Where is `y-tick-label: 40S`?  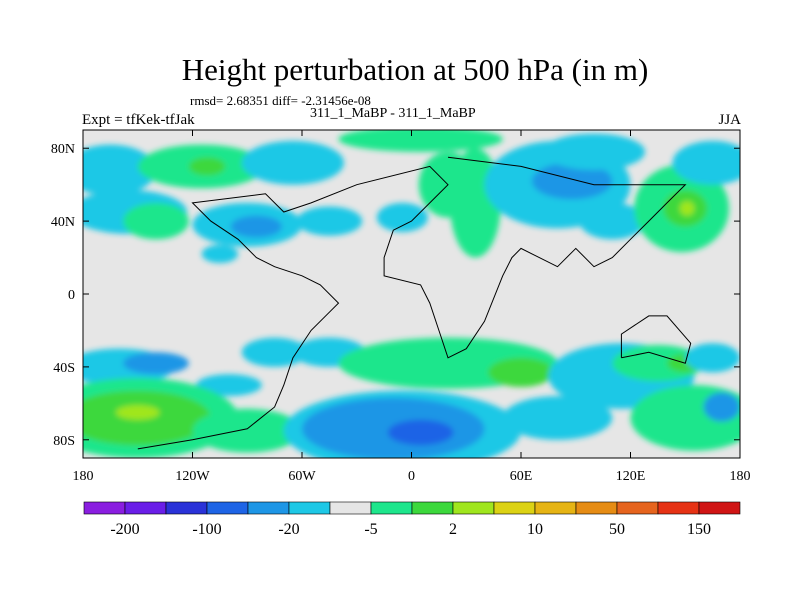 y-tick-label: 40S is located at coordinates (64, 368).